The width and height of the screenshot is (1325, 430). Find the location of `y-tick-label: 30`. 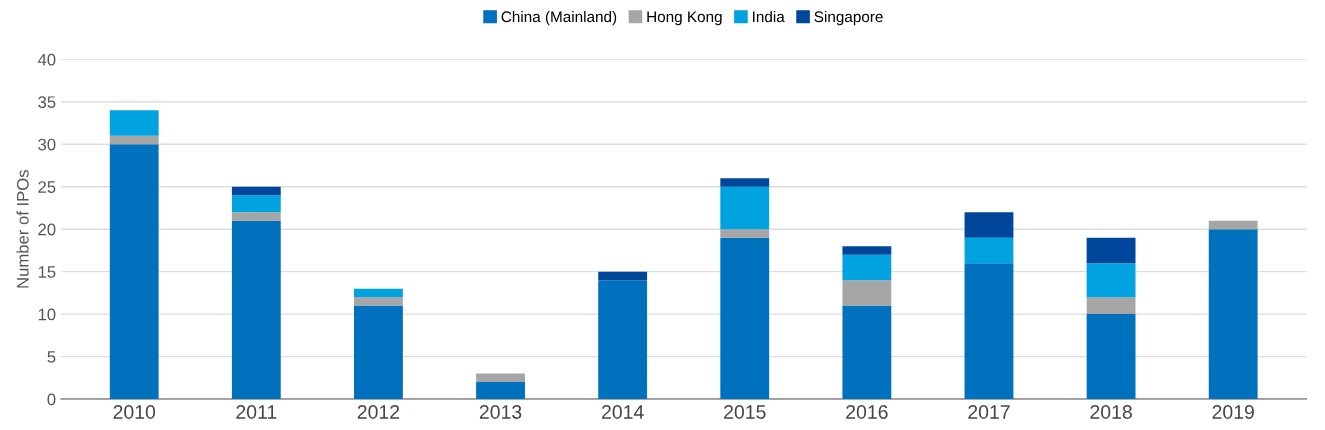

y-tick-label: 30 is located at coordinates (47, 144).